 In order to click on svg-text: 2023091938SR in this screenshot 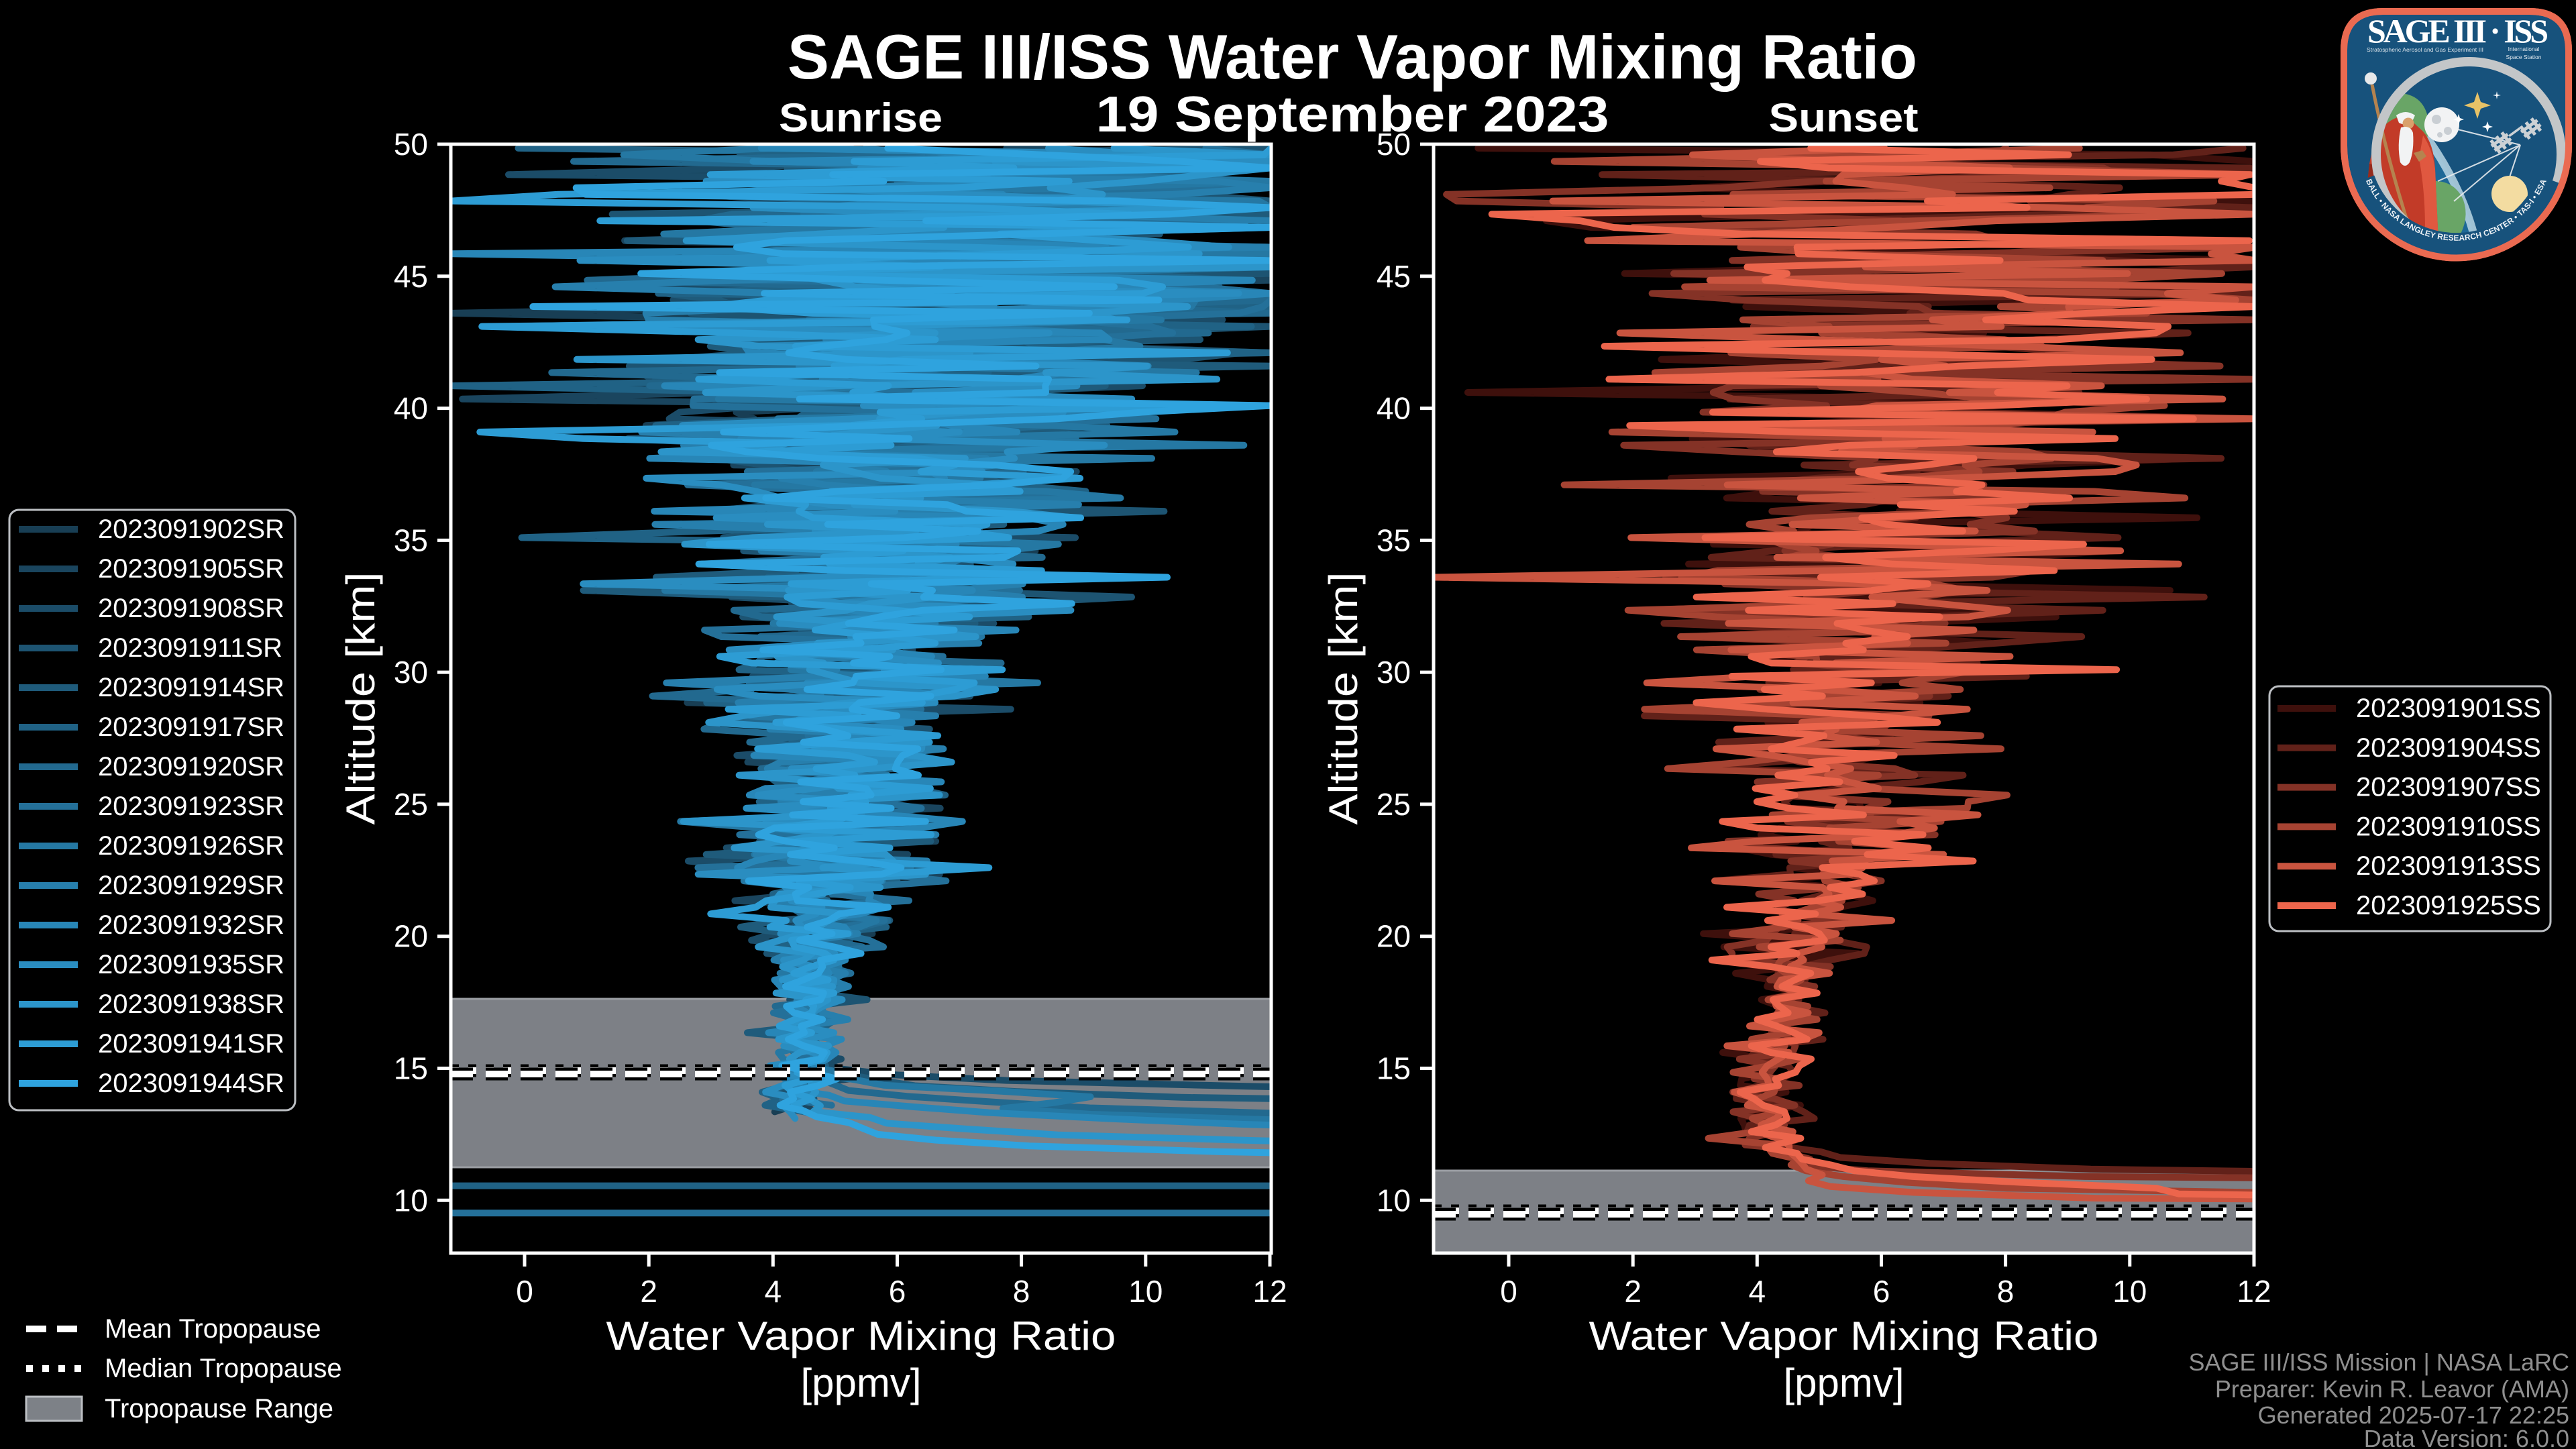, I will do `click(191, 1004)`.